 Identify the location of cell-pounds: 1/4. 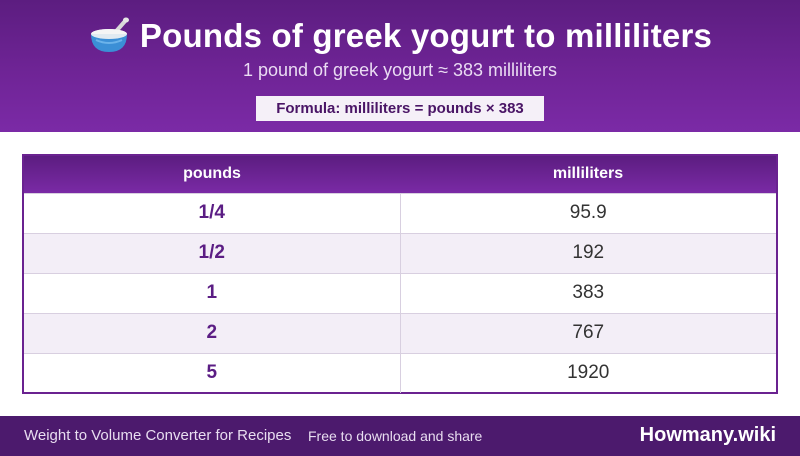
(212, 212).